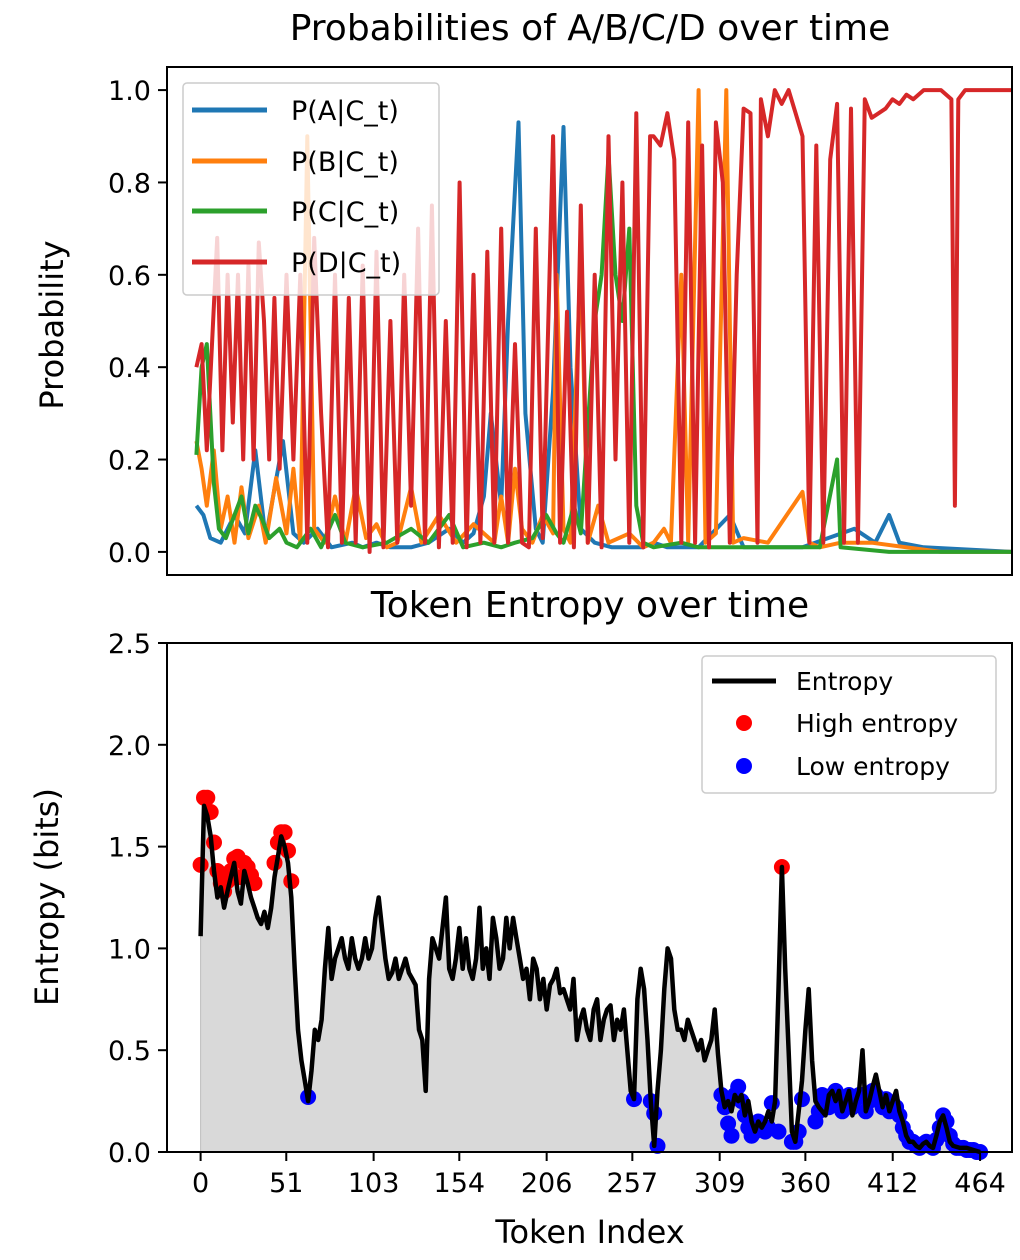  What do you see at coordinates (129, 949) in the screenshot?
I see `entropy-y-tick-label: 1.0` at bounding box center [129, 949].